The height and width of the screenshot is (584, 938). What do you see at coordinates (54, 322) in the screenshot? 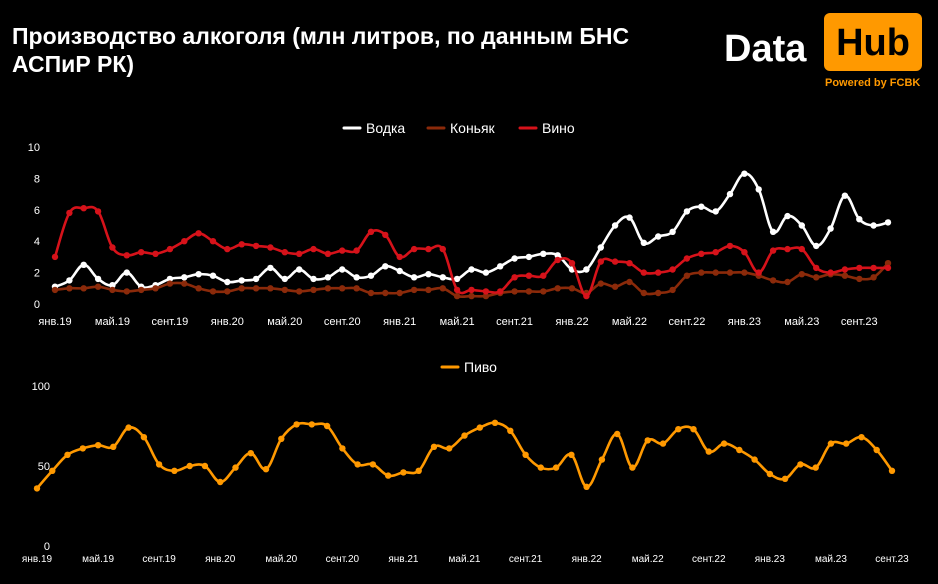
I see `top-x-tick-label: янв.19` at bounding box center [54, 322].